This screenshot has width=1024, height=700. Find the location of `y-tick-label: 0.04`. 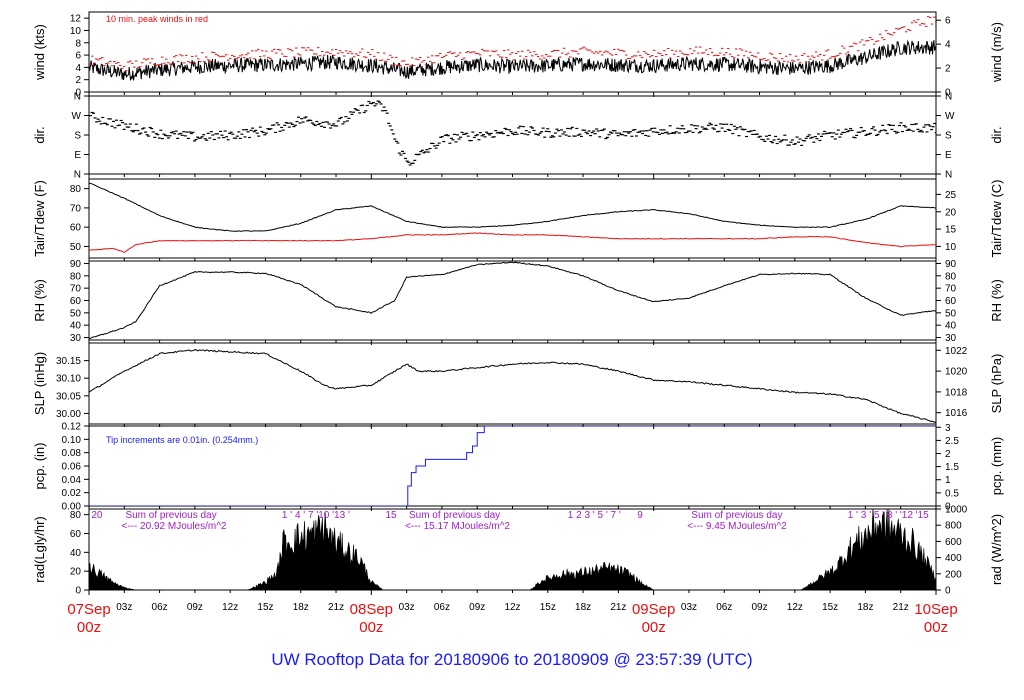

y-tick-label: 0.04 is located at coordinates (72, 480).